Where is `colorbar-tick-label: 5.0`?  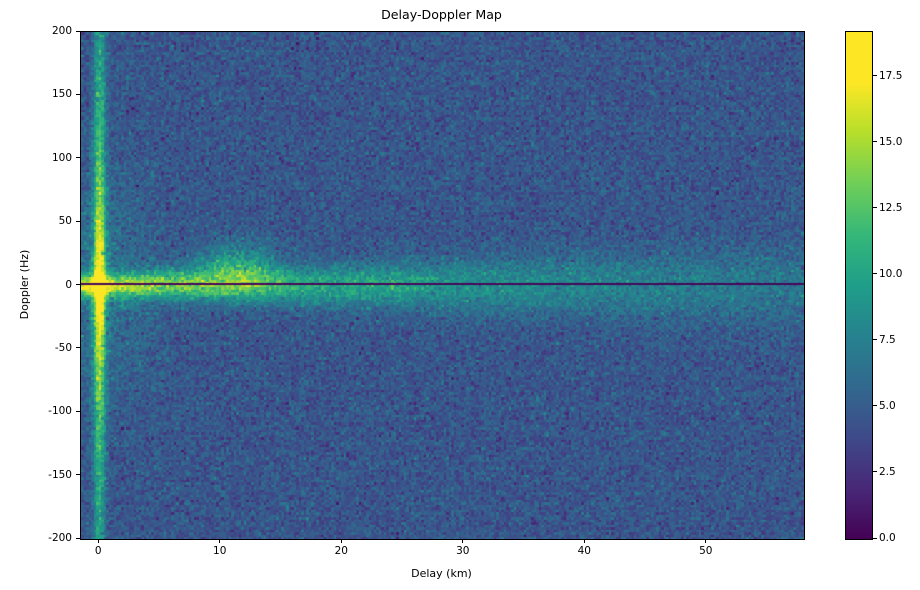
colorbar-tick-label: 5.0 is located at coordinates (887, 405).